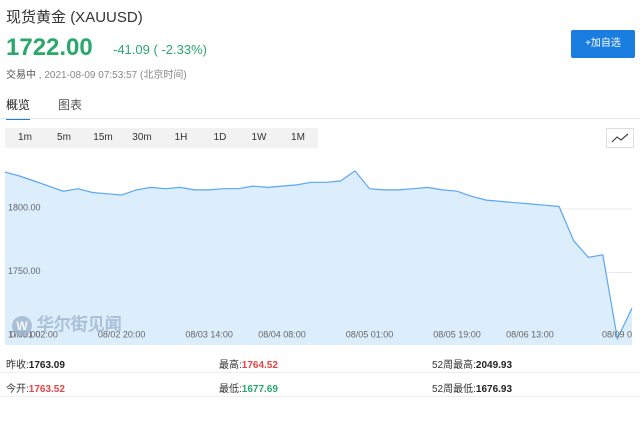 The height and width of the screenshot is (427, 640). I want to click on watermark: W 华尔街见闻, so click(67, 323).